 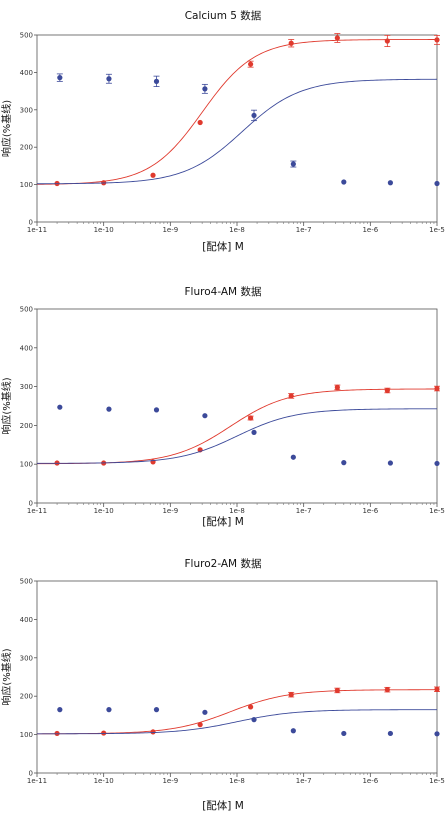 What do you see at coordinates (223, 292) in the screenshot?
I see `chart-title: Fluro4-AM 数据` at bounding box center [223, 292].